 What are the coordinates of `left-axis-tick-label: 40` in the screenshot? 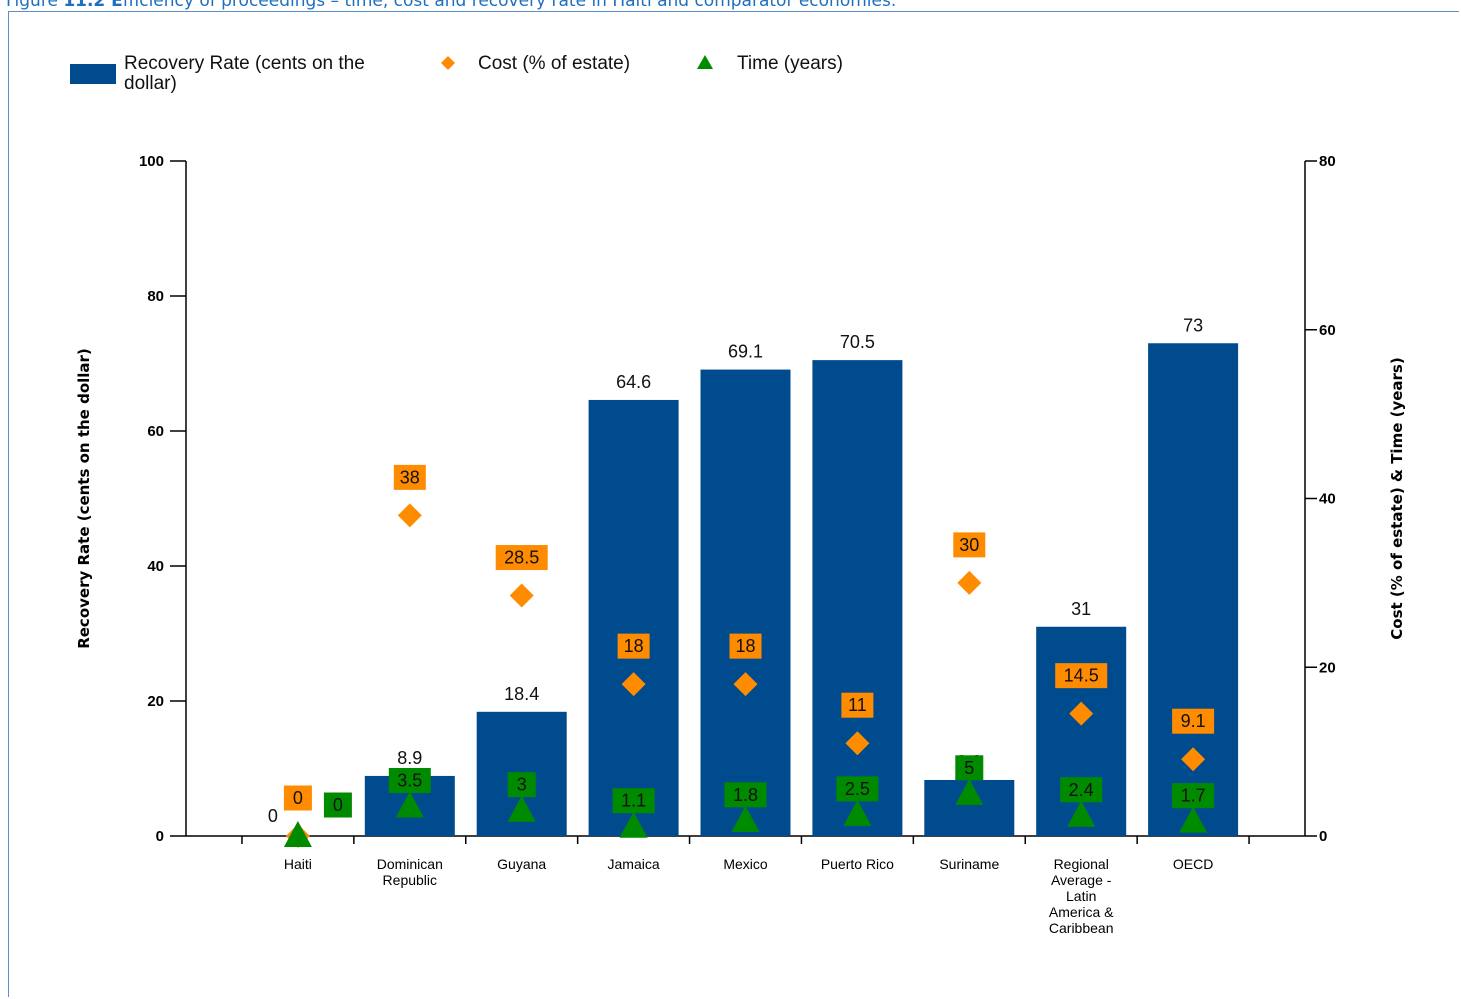 It's located at (155, 566).